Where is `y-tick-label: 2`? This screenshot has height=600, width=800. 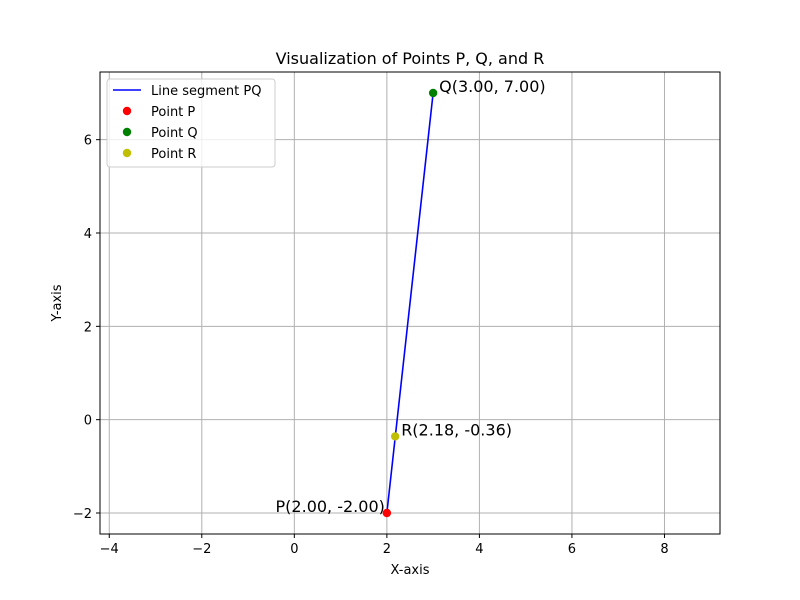
y-tick-label: 2 is located at coordinates (88, 327).